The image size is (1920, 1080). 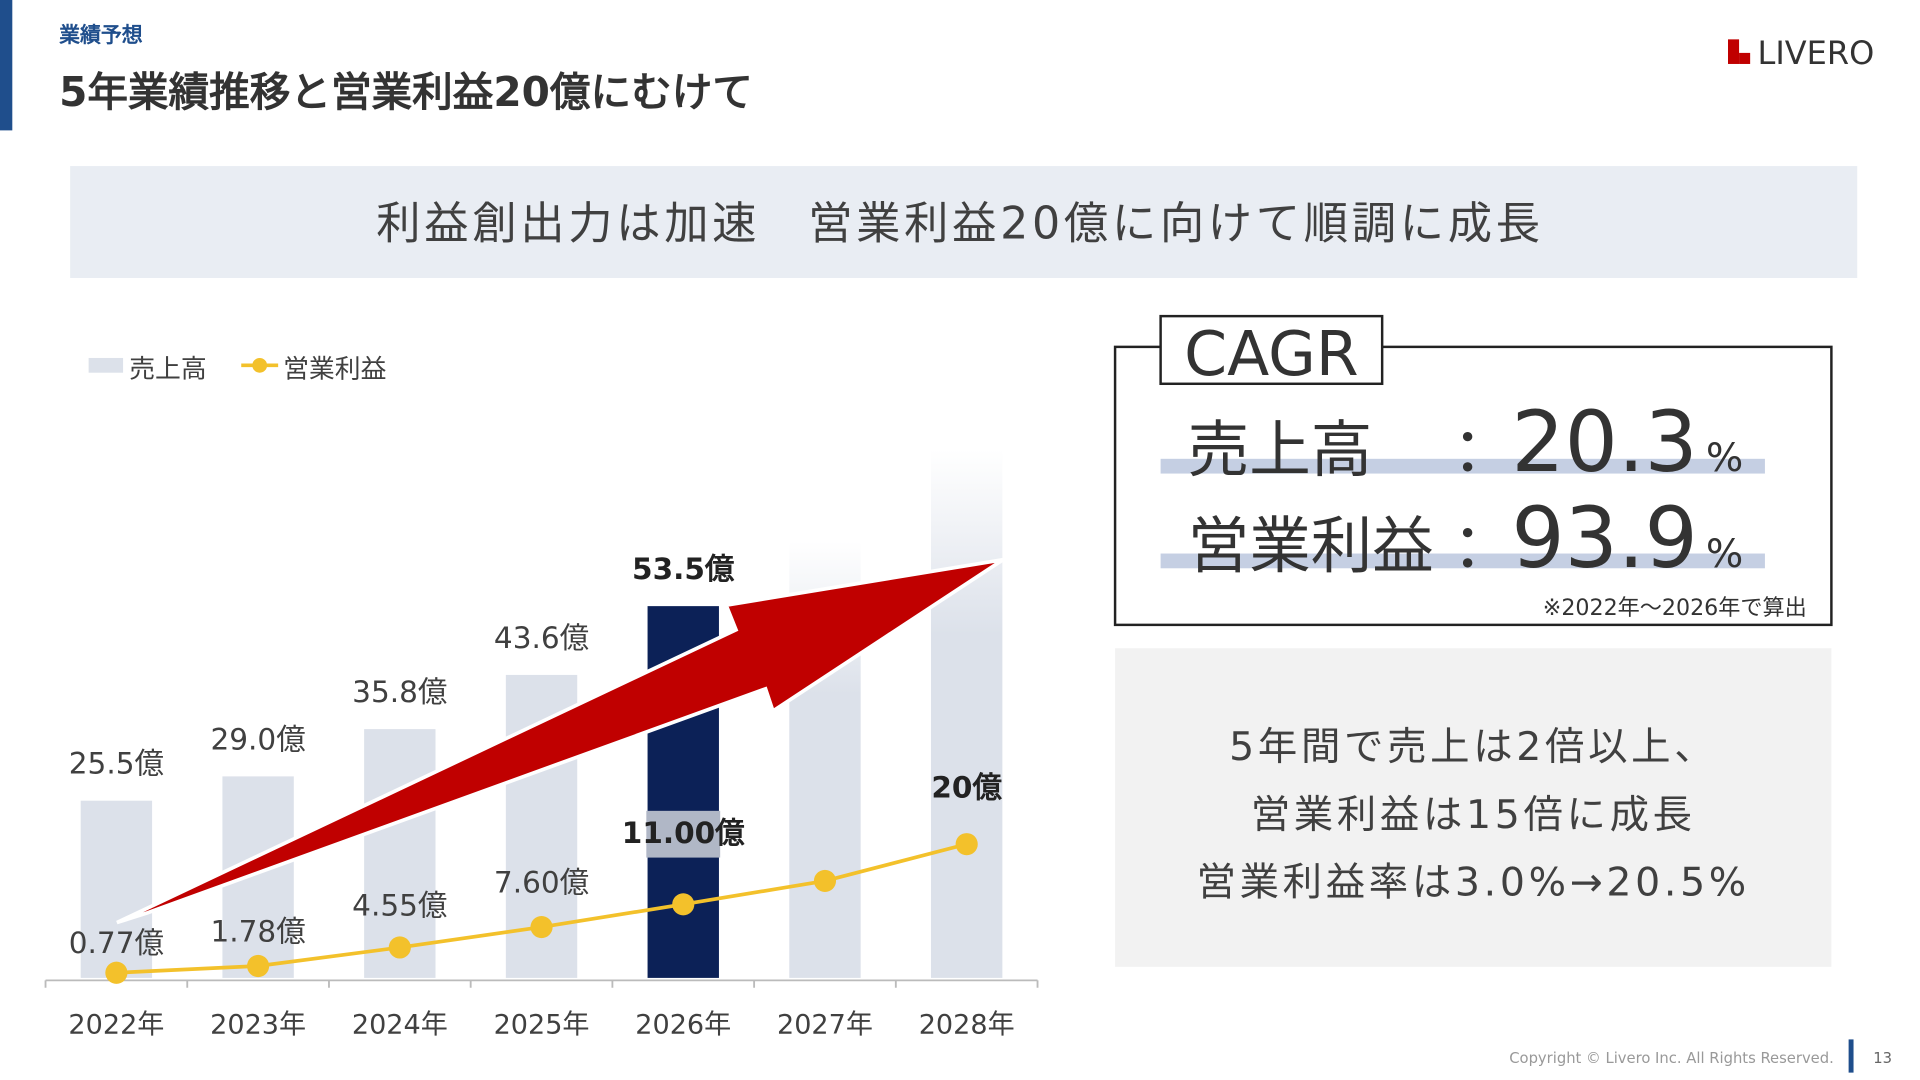 What do you see at coordinates (116, 764) in the screenshot?
I see `bar-value-label: 25.5億` at bounding box center [116, 764].